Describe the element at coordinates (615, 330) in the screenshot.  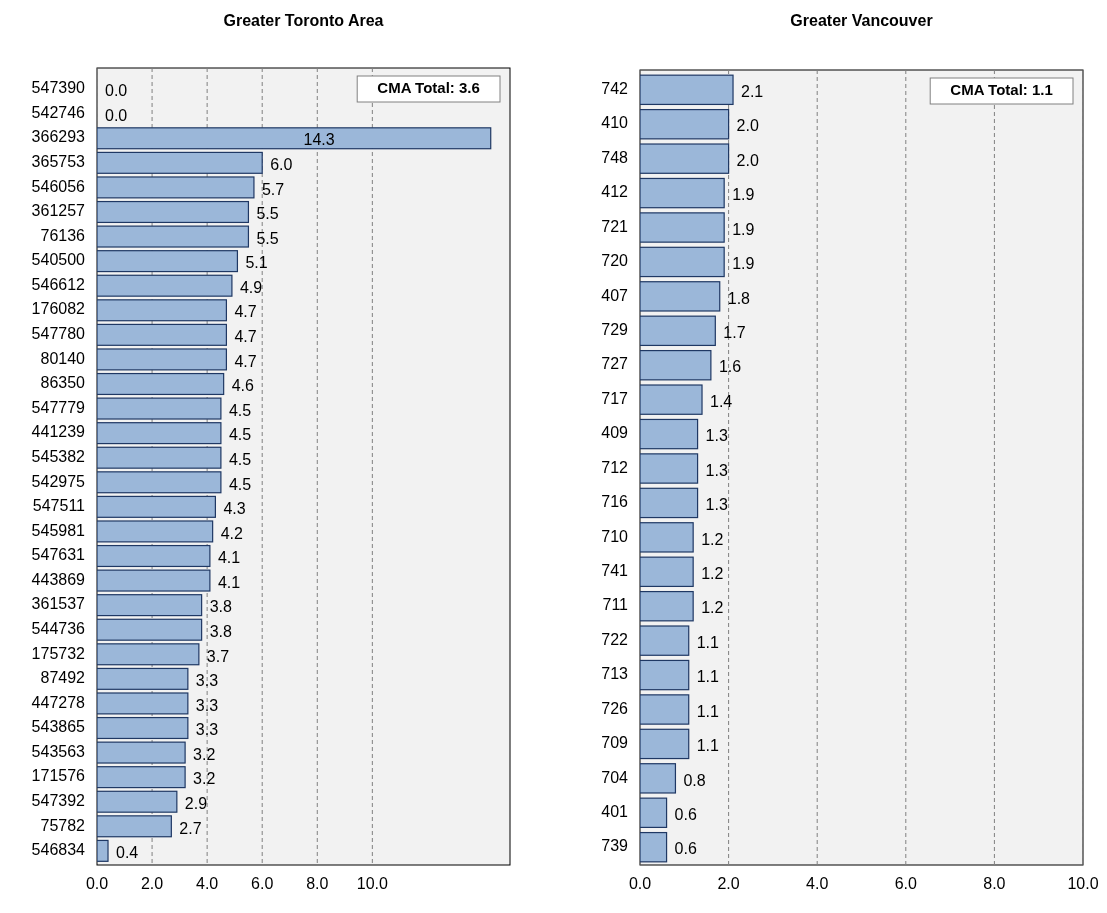
I see `y-tick-label: 729` at that location.